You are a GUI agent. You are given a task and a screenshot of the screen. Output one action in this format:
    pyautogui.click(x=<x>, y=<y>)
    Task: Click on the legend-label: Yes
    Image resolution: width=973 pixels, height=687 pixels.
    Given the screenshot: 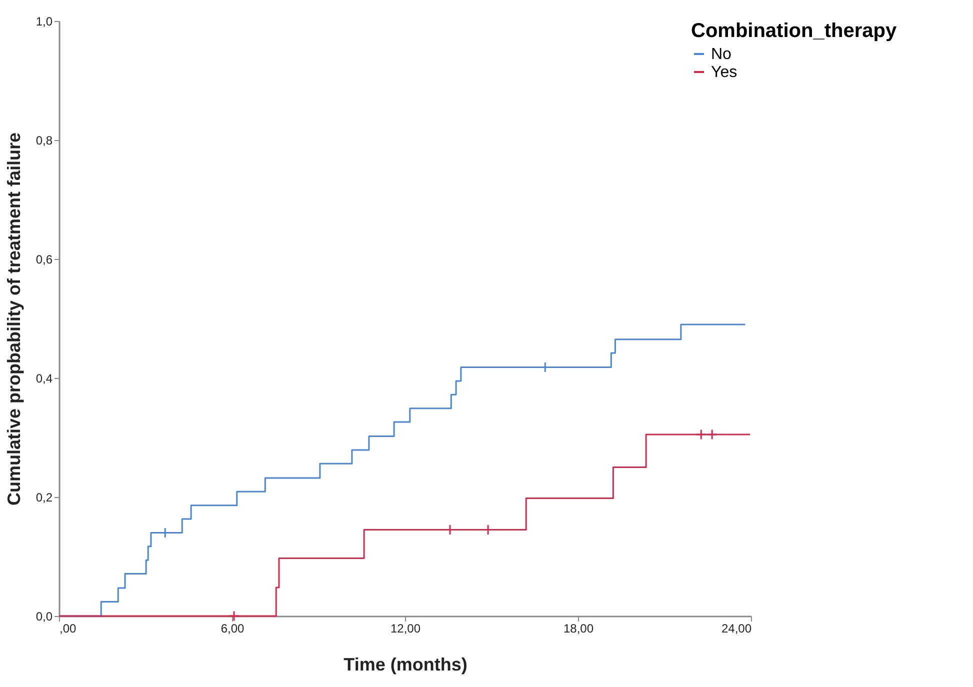 What is the action you would take?
    pyautogui.click(x=724, y=72)
    